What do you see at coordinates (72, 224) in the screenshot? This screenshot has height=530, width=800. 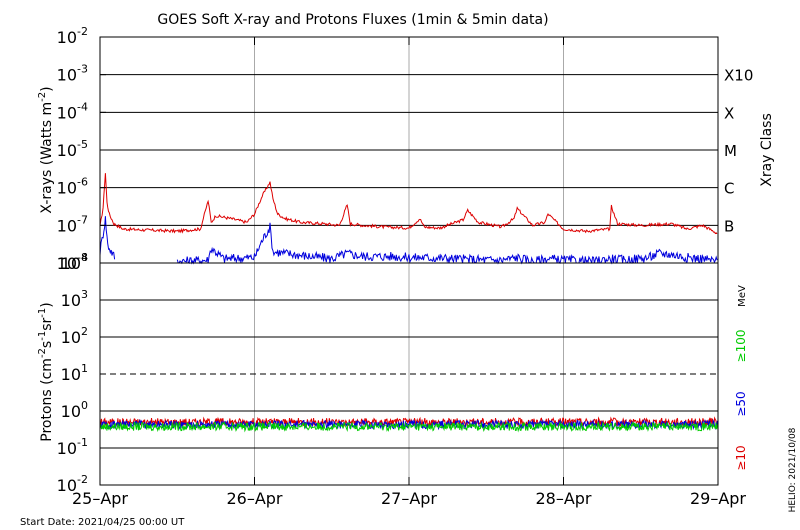 I see `xray-y-tick-label: 10⁻⁷` at bounding box center [72, 224].